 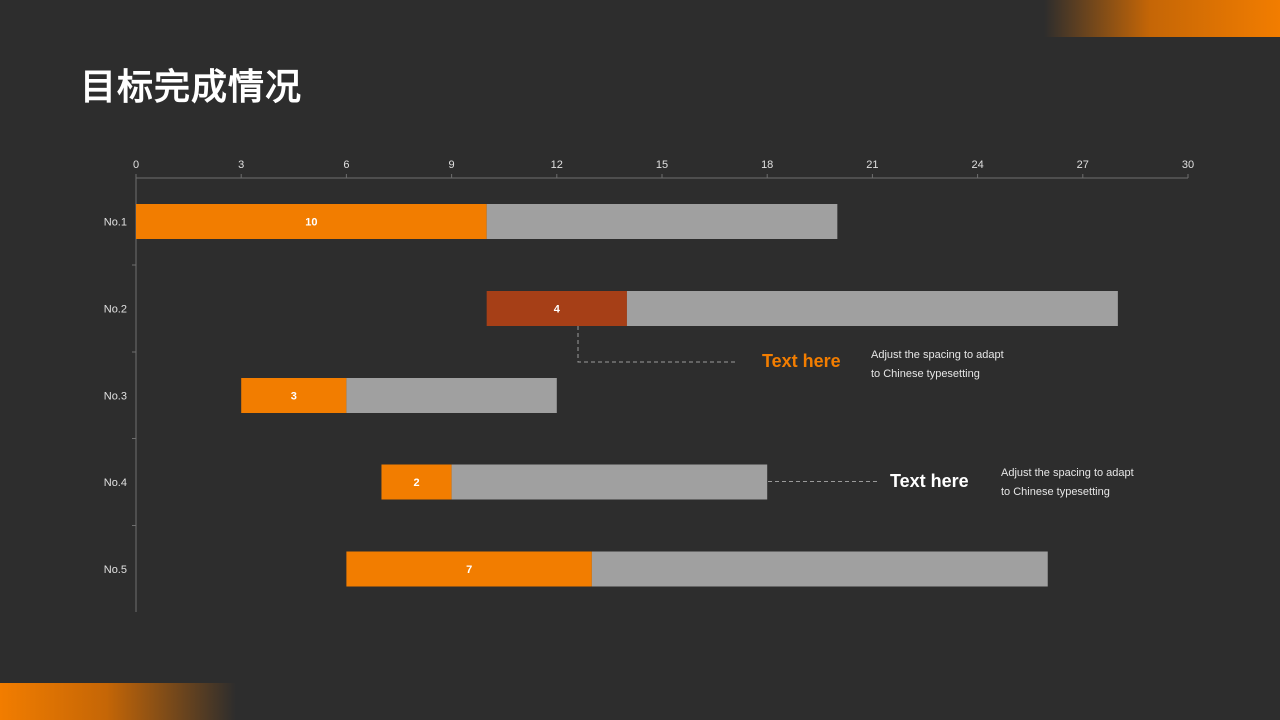 I want to click on bar-data-label: 3, so click(x=294, y=397).